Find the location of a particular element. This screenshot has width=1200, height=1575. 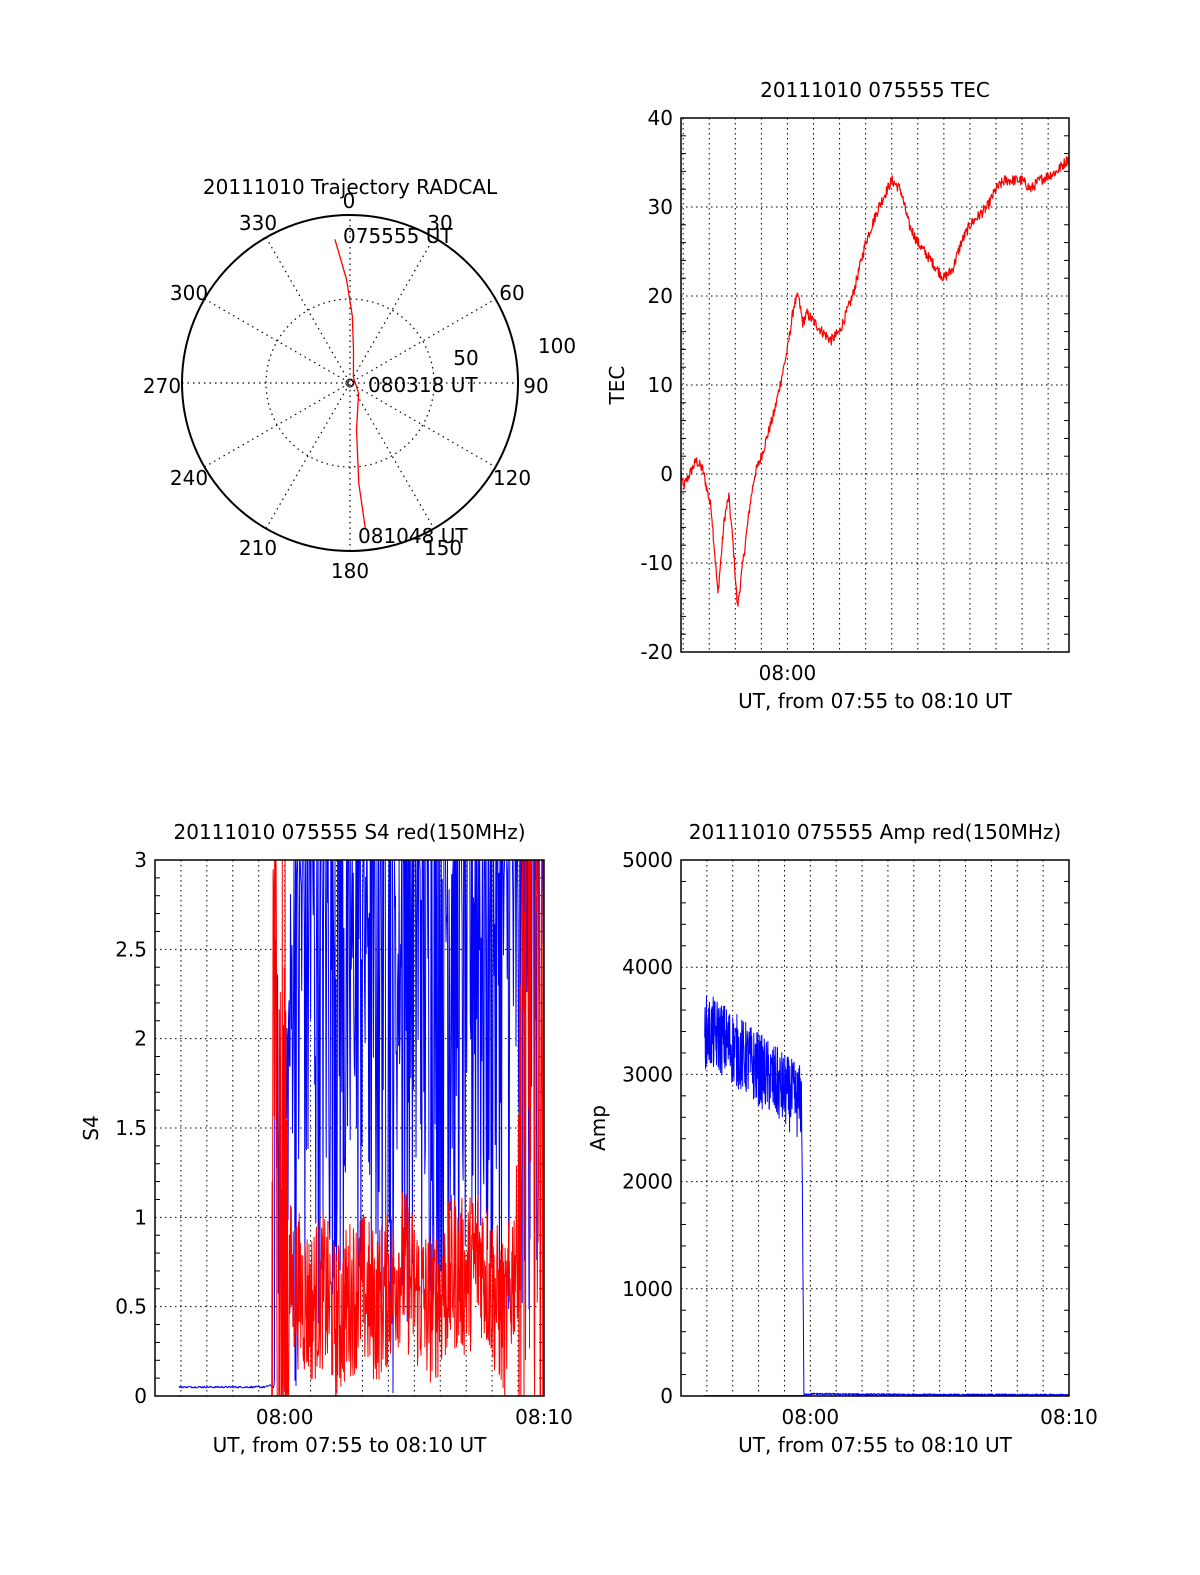

time-annotation: 075555 UT is located at coordinates (398, 236).